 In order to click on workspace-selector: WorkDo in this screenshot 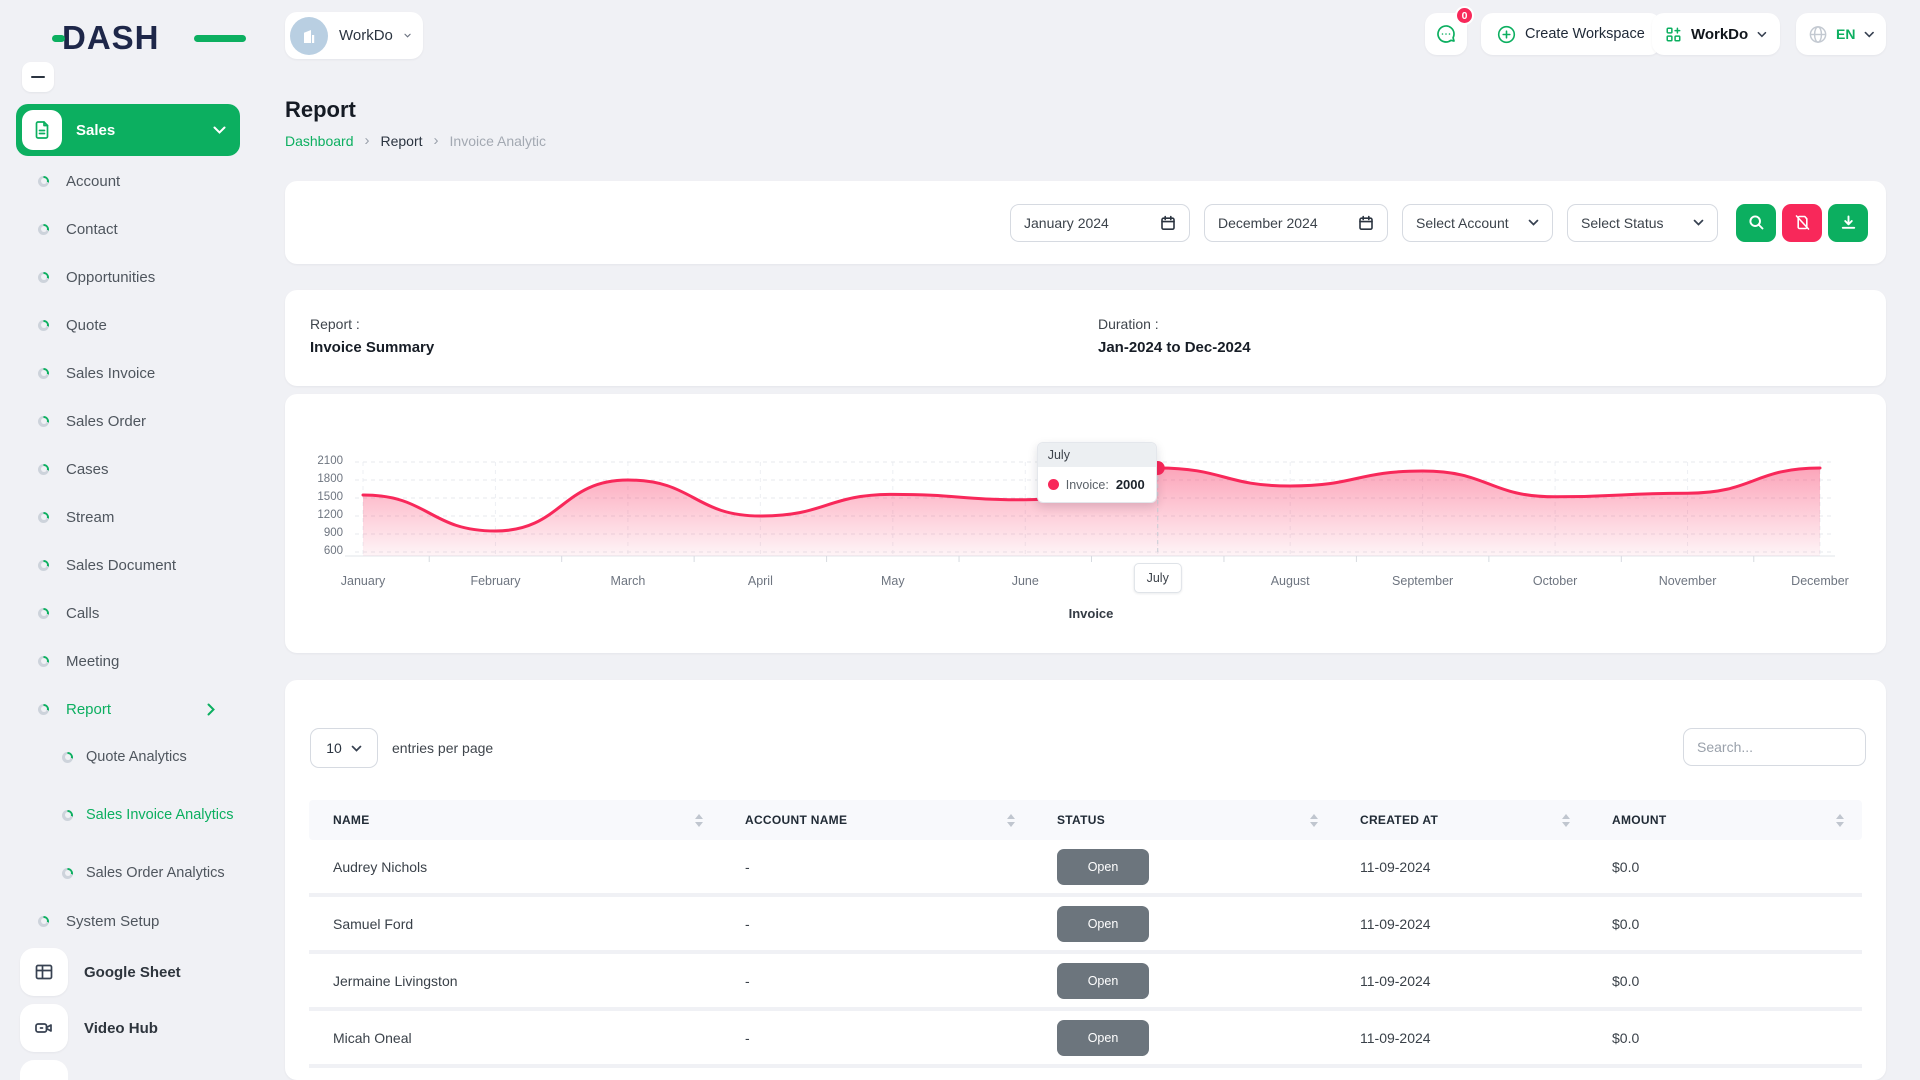, I will do `click(354, 35)`.